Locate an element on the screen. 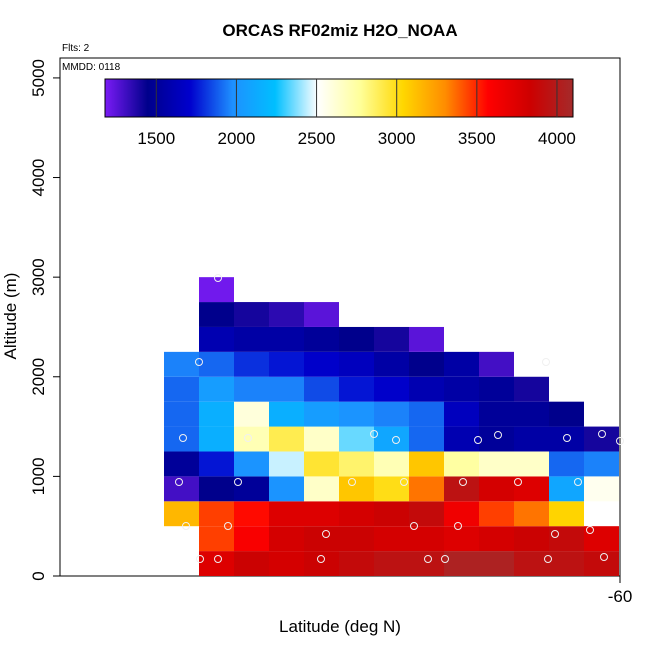 This screenshot has height=650, width=650. colorbar-tick-label: 2500 is located at coordinates (317, 138).